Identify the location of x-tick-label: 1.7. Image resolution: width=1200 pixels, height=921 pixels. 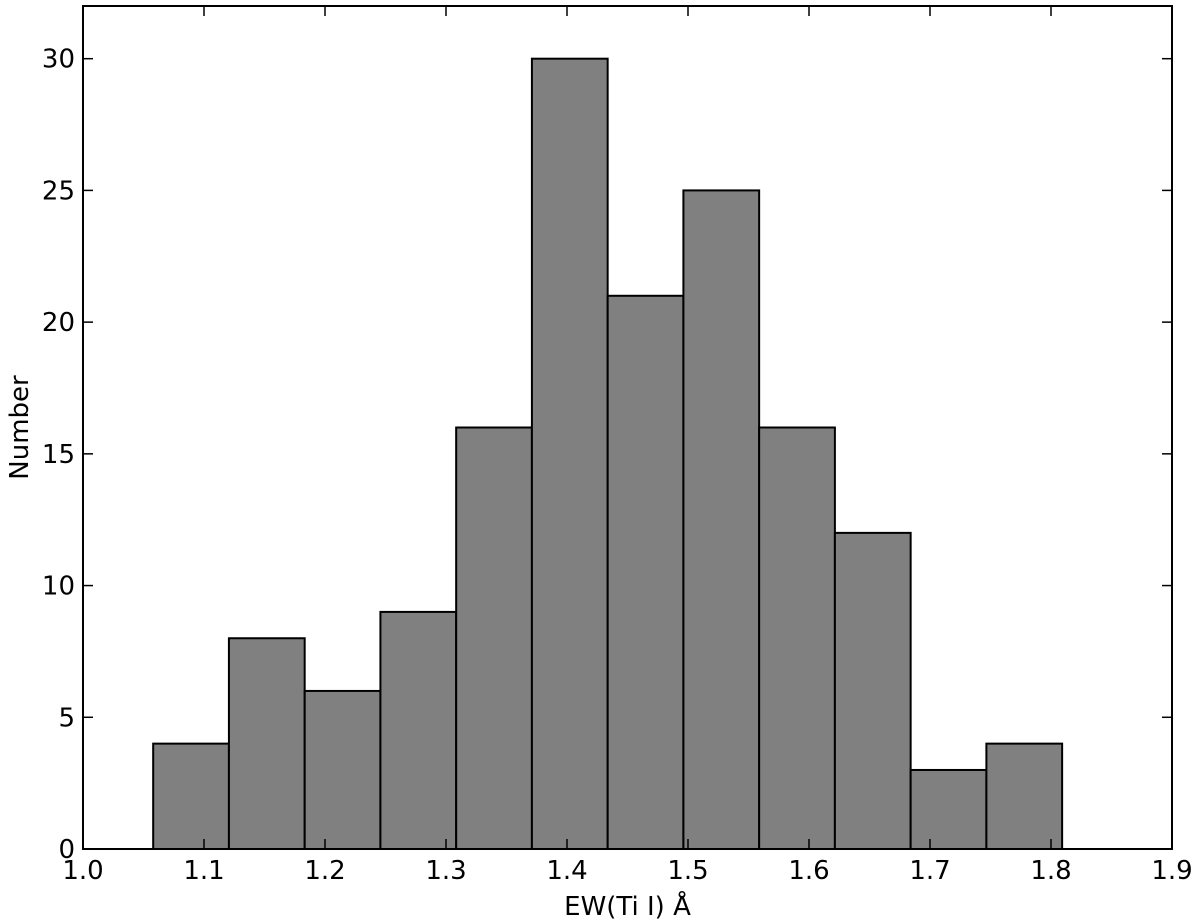
(929, 871).